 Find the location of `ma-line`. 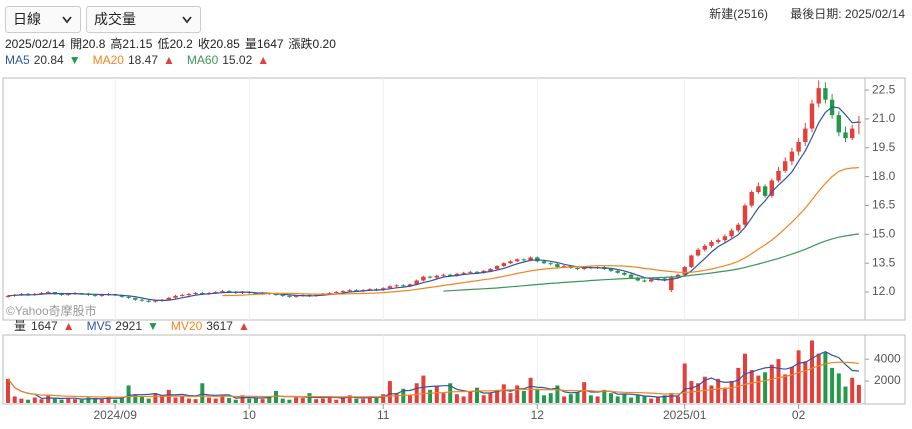

ma-line is located at coordinates (651, 262).